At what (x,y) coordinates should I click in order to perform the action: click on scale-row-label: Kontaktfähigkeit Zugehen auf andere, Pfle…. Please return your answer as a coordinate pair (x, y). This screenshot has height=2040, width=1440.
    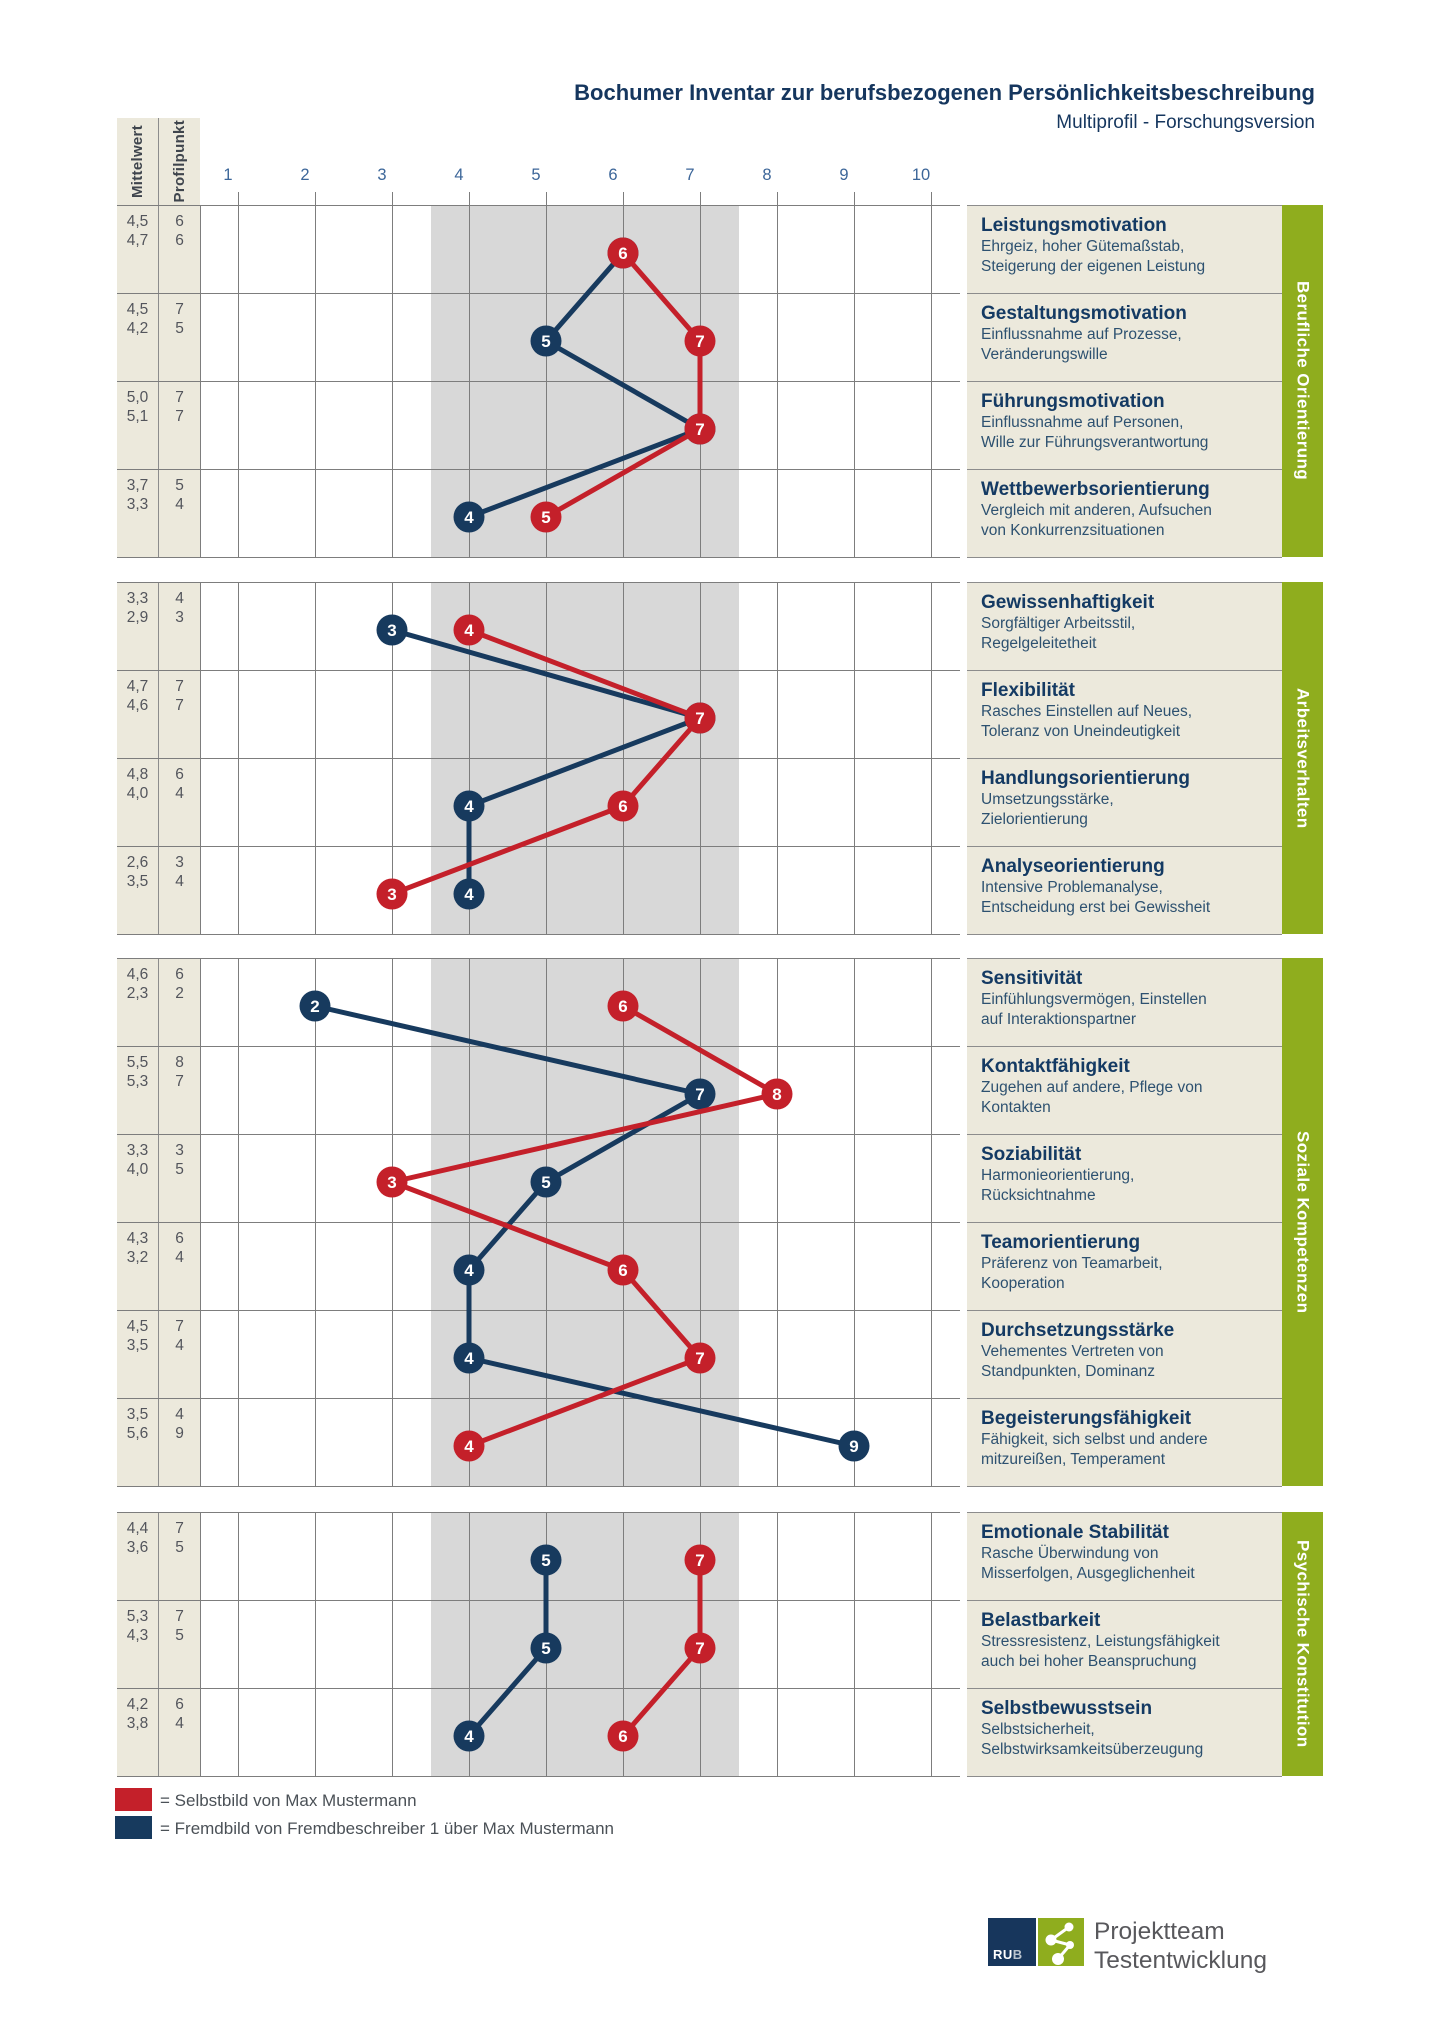
    Looking at the image, I should click on (1126, 1086).